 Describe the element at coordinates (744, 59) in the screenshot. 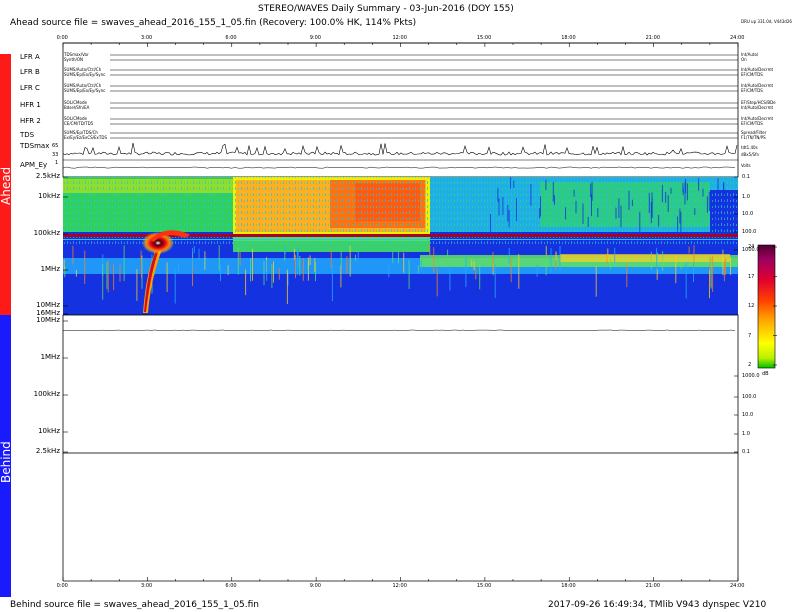

I see `hk-row-right-text: On` at that location.